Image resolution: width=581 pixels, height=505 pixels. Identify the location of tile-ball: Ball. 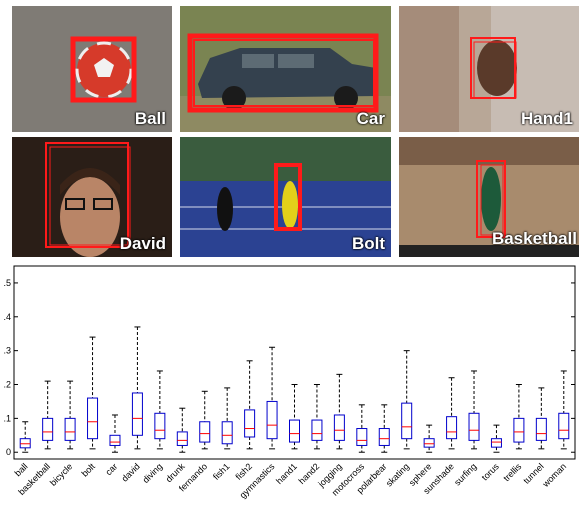
(92, 69).